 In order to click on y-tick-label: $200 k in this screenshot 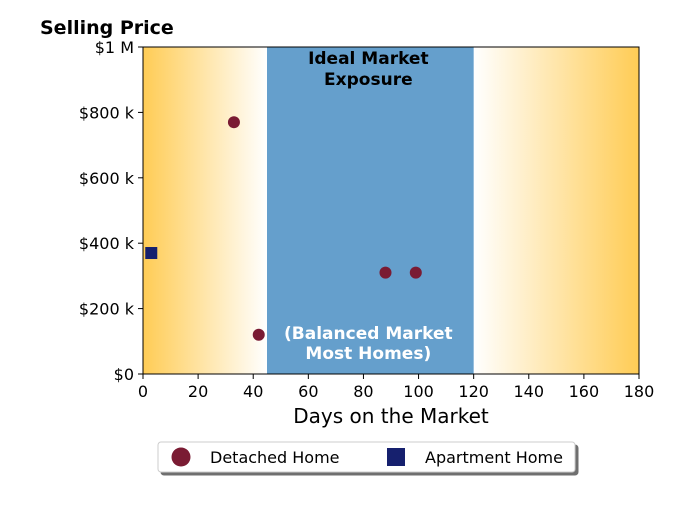, I will do `click(107, 309)`.